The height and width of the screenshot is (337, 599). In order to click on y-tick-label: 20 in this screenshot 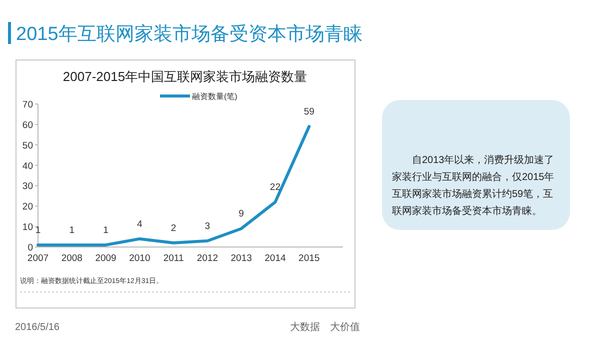, I will do `click(27, 207)`.